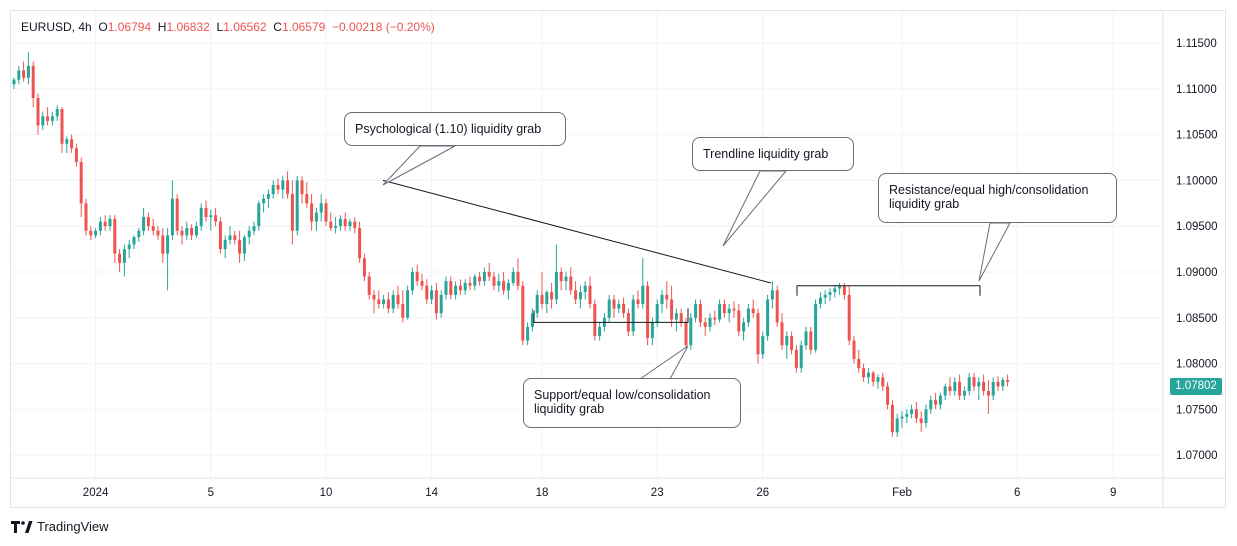 The width and height of the screenshot is (1237, 546). I want to click on psychological-callout: Psychological (1.10) liquidity grab, so click(455, 129).